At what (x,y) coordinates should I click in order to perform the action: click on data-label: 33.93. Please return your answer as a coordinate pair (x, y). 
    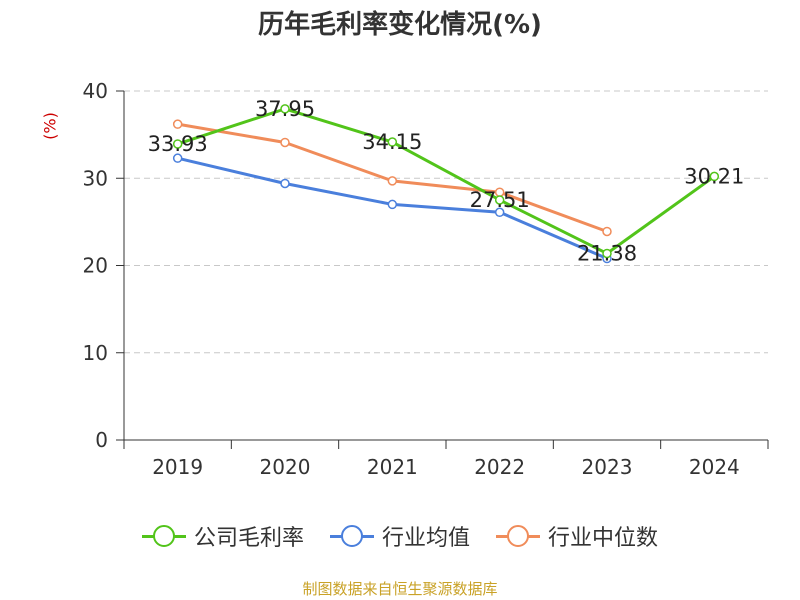
    Looking at the image, I should click on (178, 144).